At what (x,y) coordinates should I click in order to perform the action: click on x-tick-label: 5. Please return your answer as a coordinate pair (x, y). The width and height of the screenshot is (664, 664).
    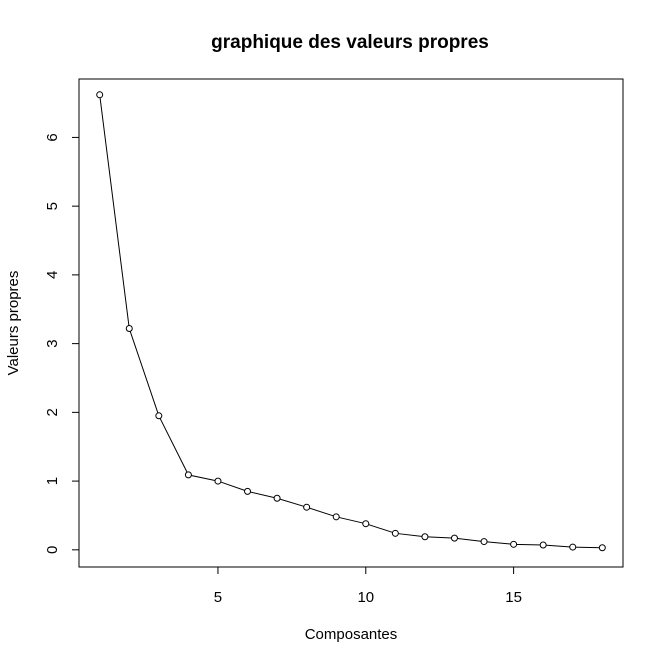
    Looking at the image, I should click on (218, 597).